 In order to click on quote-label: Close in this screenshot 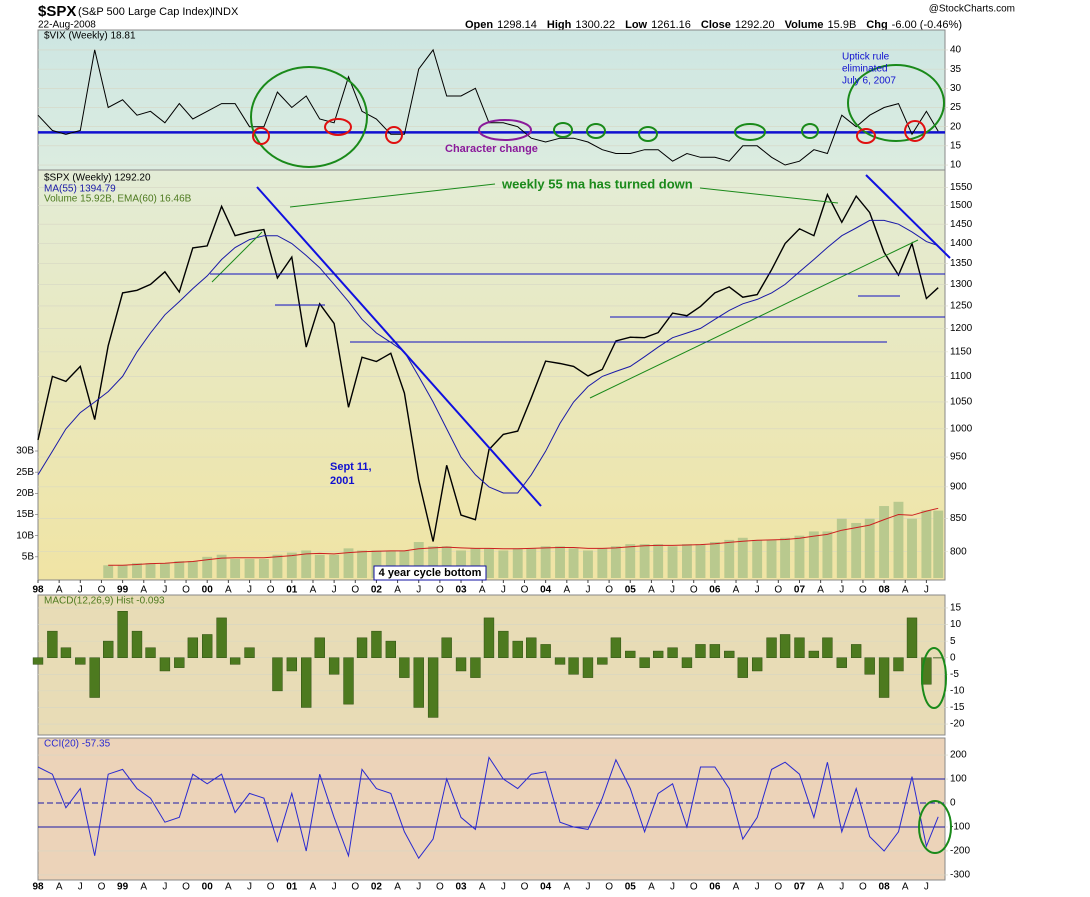, I will do `click(716, 25)`.